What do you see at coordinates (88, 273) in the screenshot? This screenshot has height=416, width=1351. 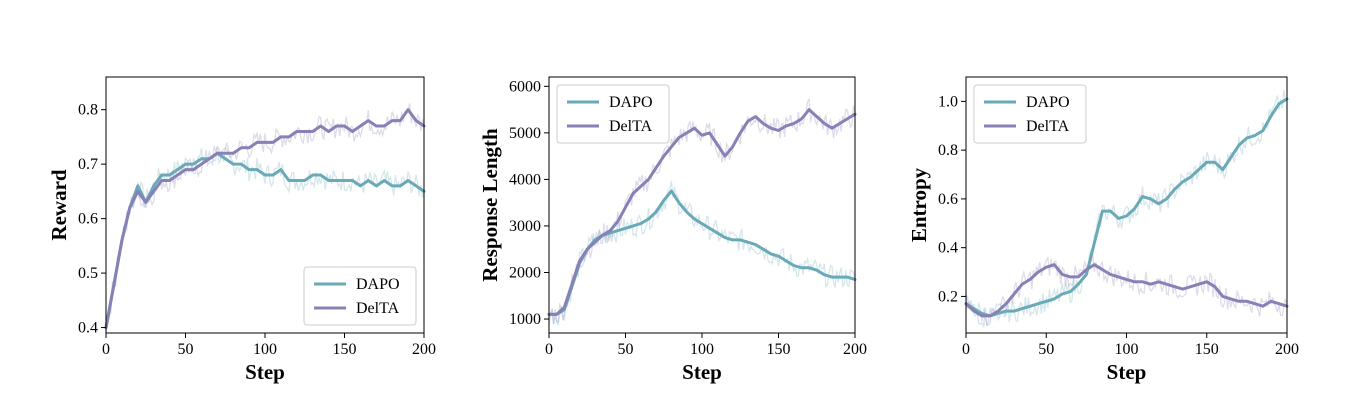 I see `y-tick-label: 0.5` at bounding box center [88, 273].